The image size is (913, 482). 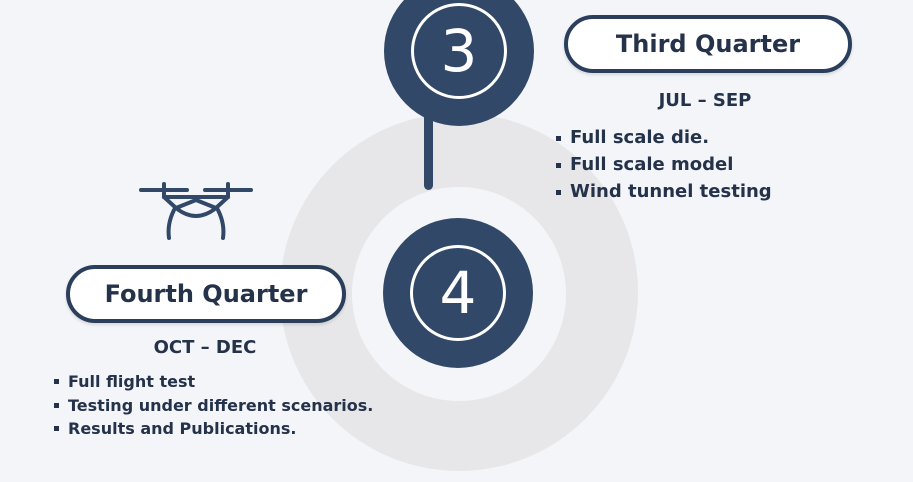 I want to click on list-item: Full scale die., so click(x=664, y=139).